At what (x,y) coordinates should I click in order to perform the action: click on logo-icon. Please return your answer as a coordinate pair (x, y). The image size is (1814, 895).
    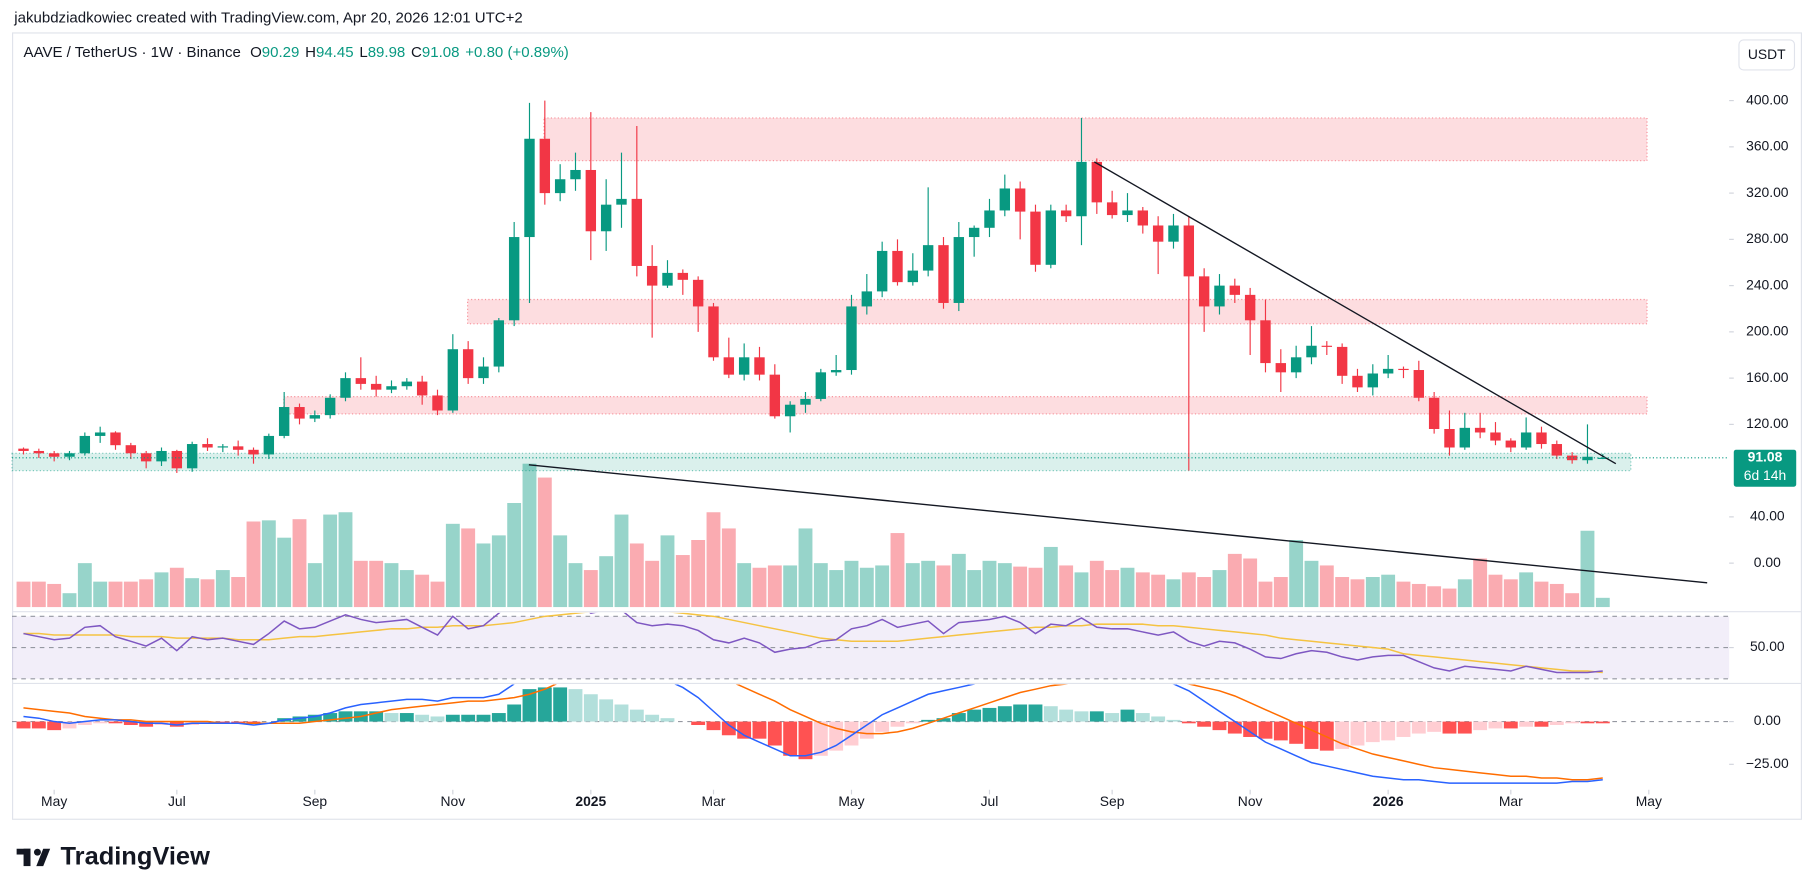
    Looking at the image, I should click on (43, 857).